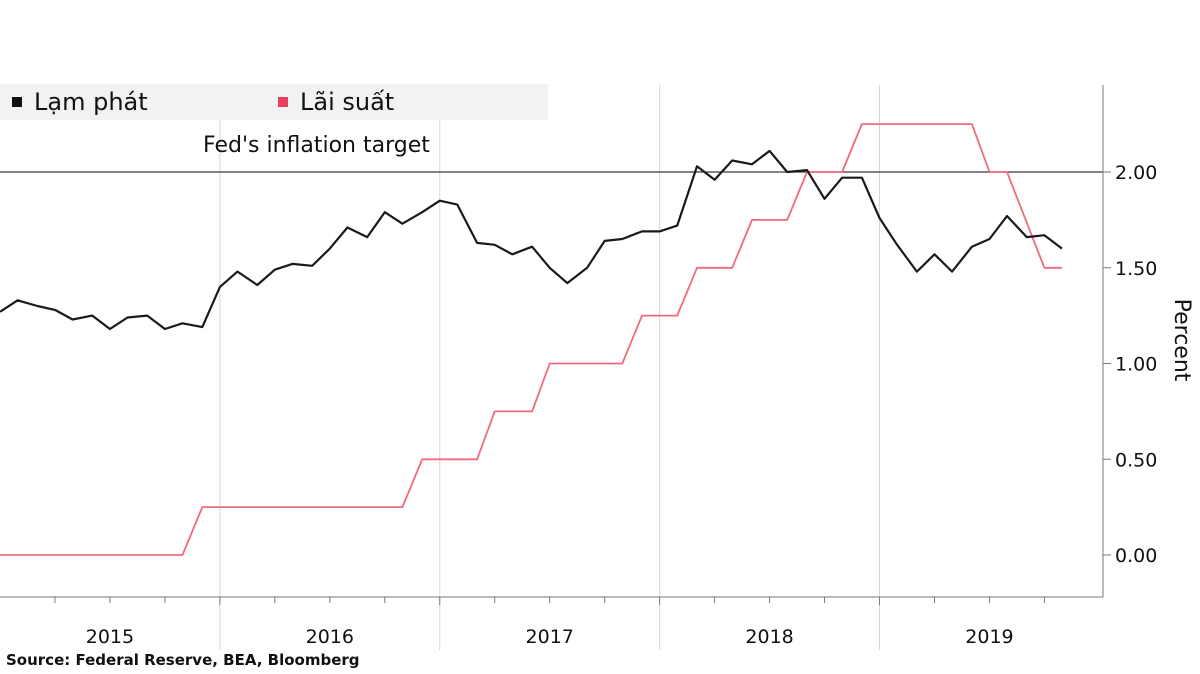 This screenshot has height=674, width=1200. Describe the element at coordinates (91, 102) in the screenshot. I see `legend-label-inflation: Lạm phát` at that location.